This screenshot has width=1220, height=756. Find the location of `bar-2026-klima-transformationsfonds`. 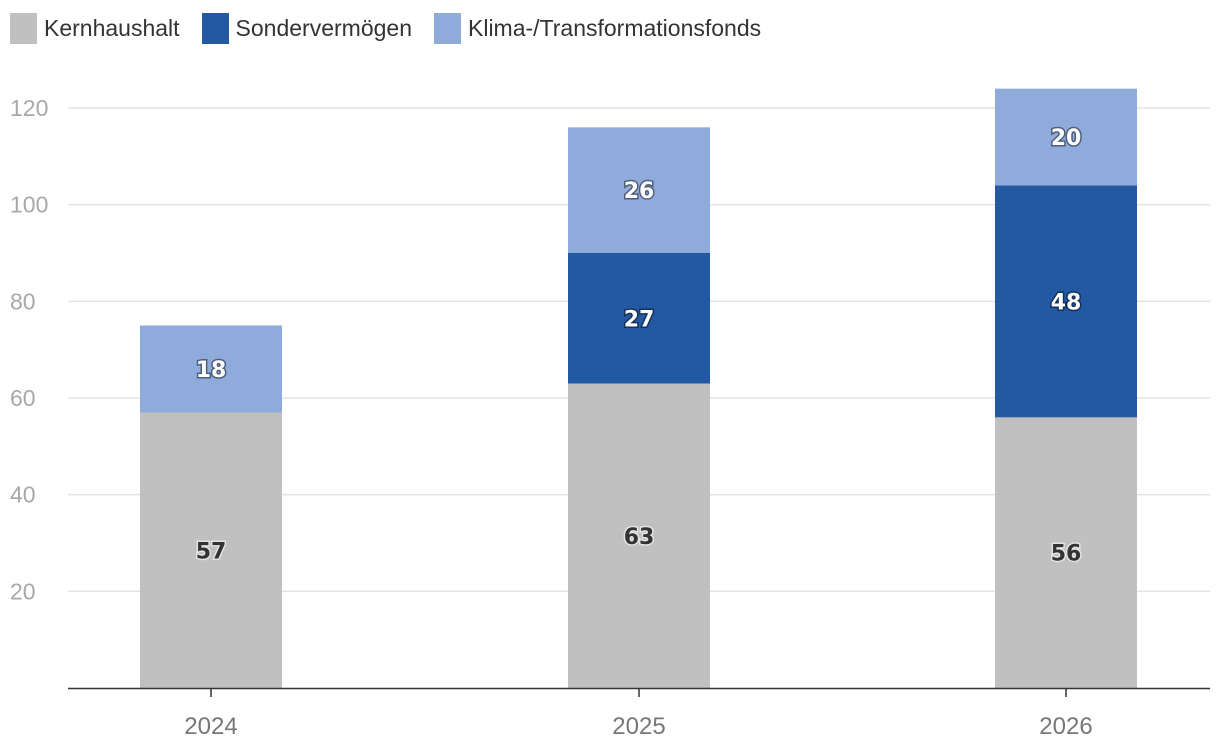

bar-2026-klima-transformationsfonds is located at coordinates (1066, 137).